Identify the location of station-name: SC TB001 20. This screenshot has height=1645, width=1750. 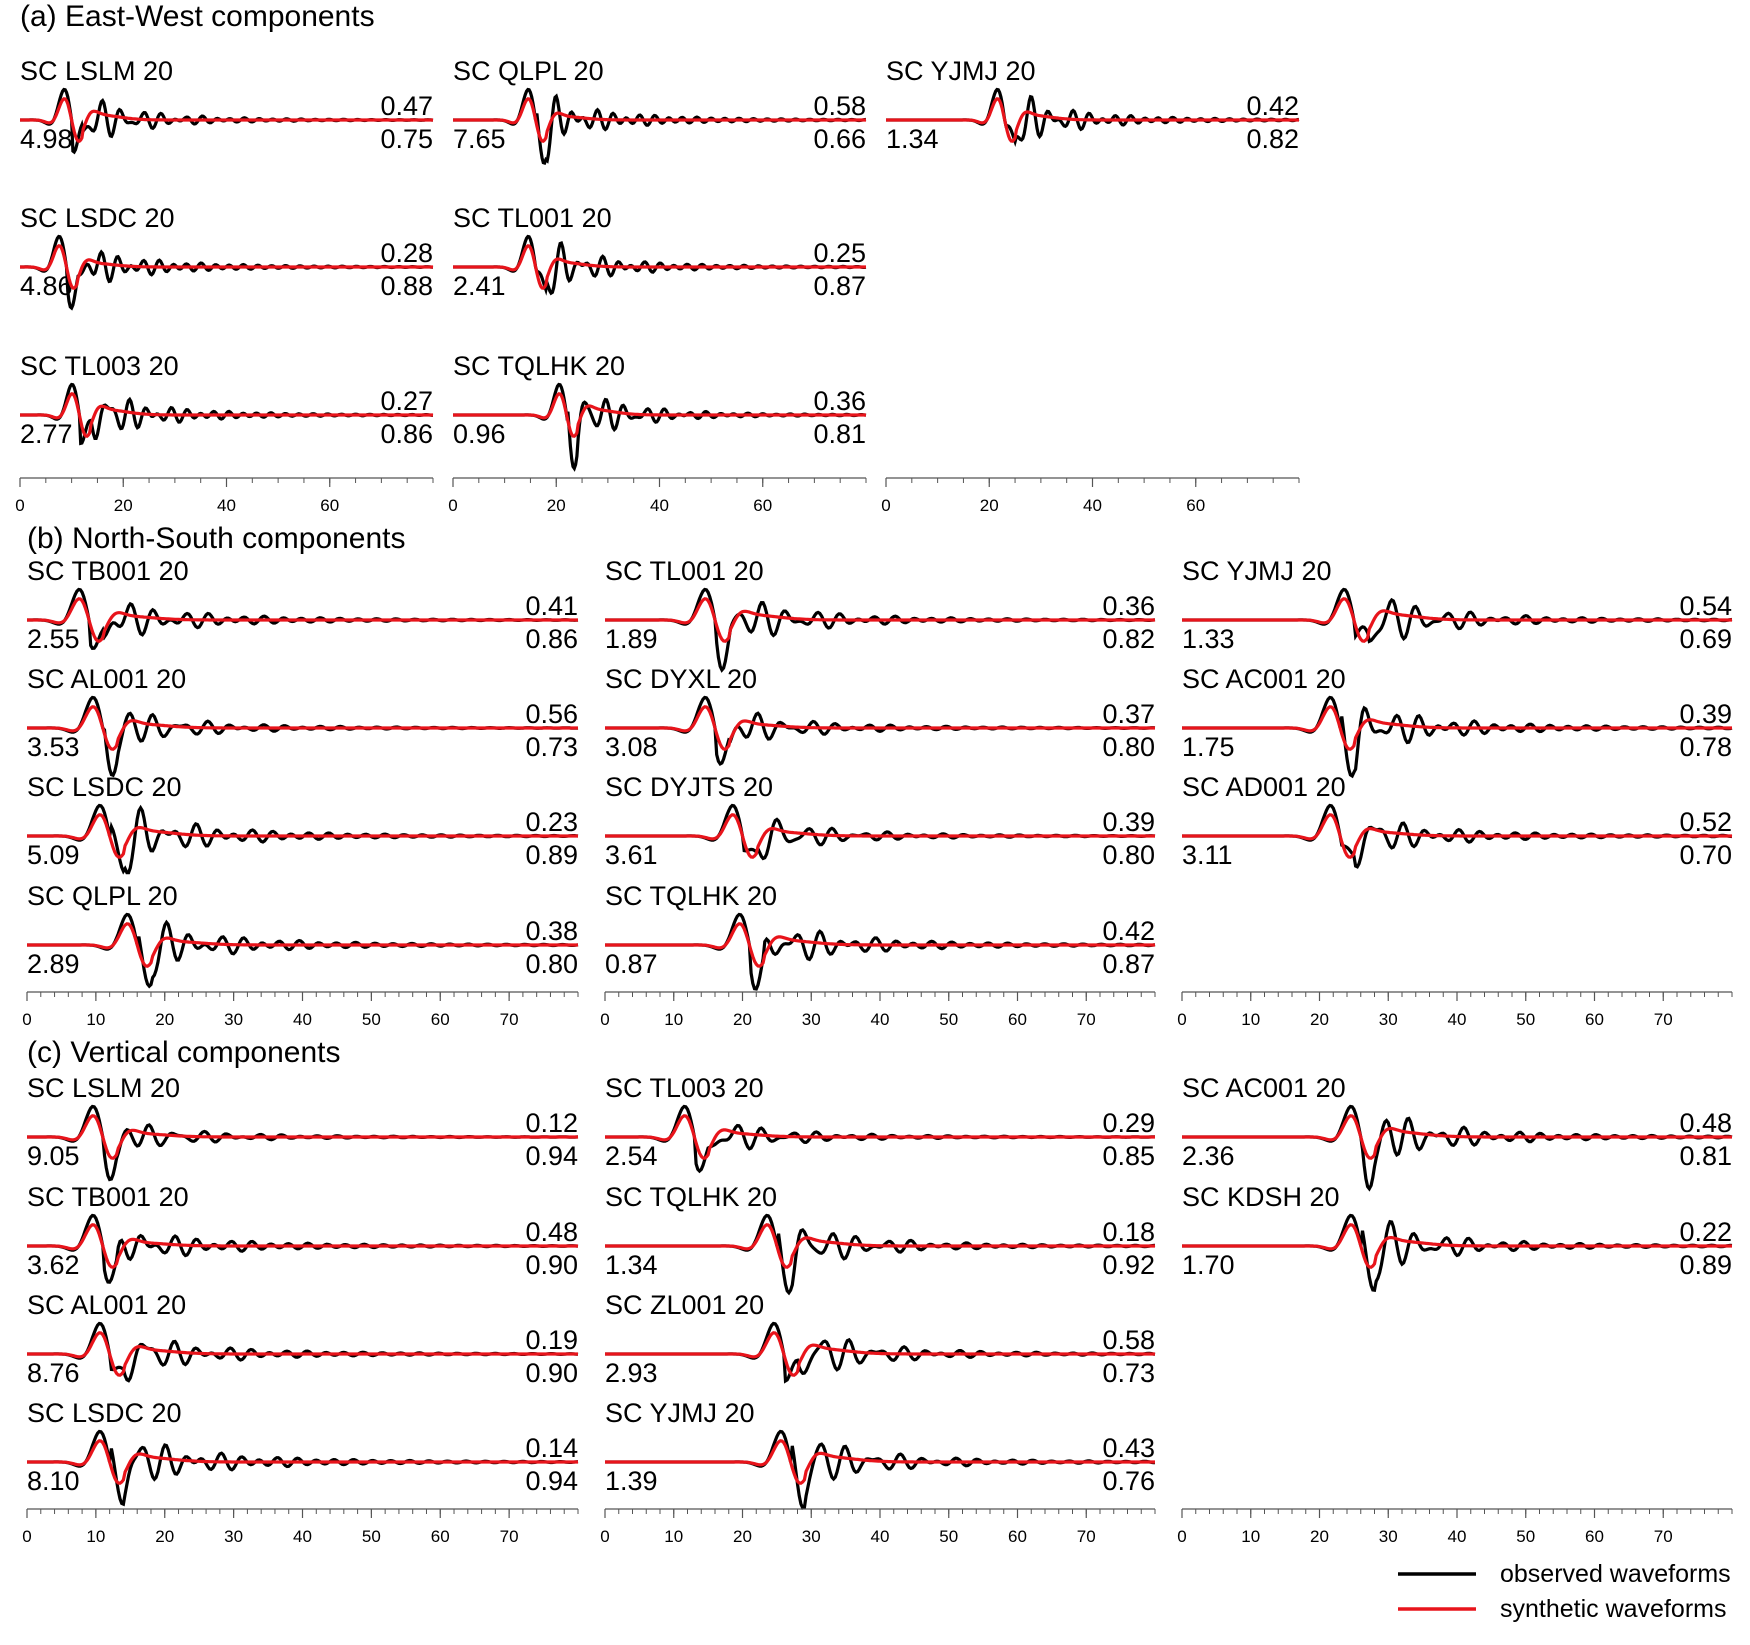
(108, 1197).